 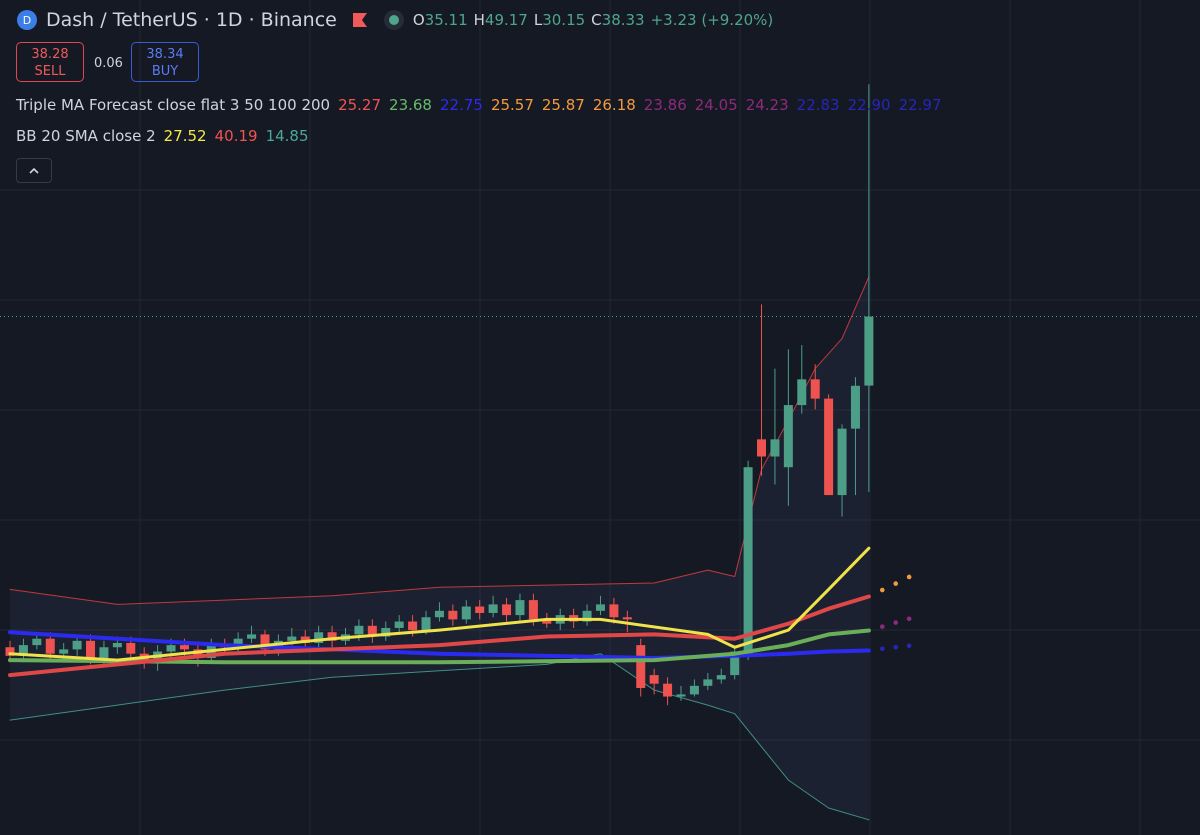 I want to click on spread: 0.06, so click(x=108, y=63).